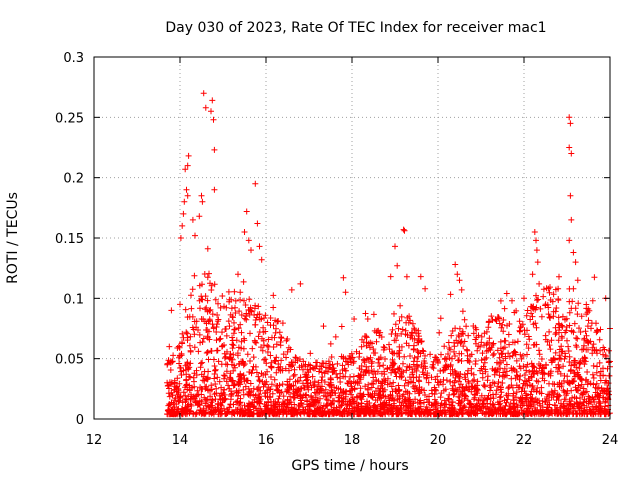  What do you see at coordinates (69, 118) in the screenshot?
I see `y-tick-label: 0.25` at bounding box center [69, 118].